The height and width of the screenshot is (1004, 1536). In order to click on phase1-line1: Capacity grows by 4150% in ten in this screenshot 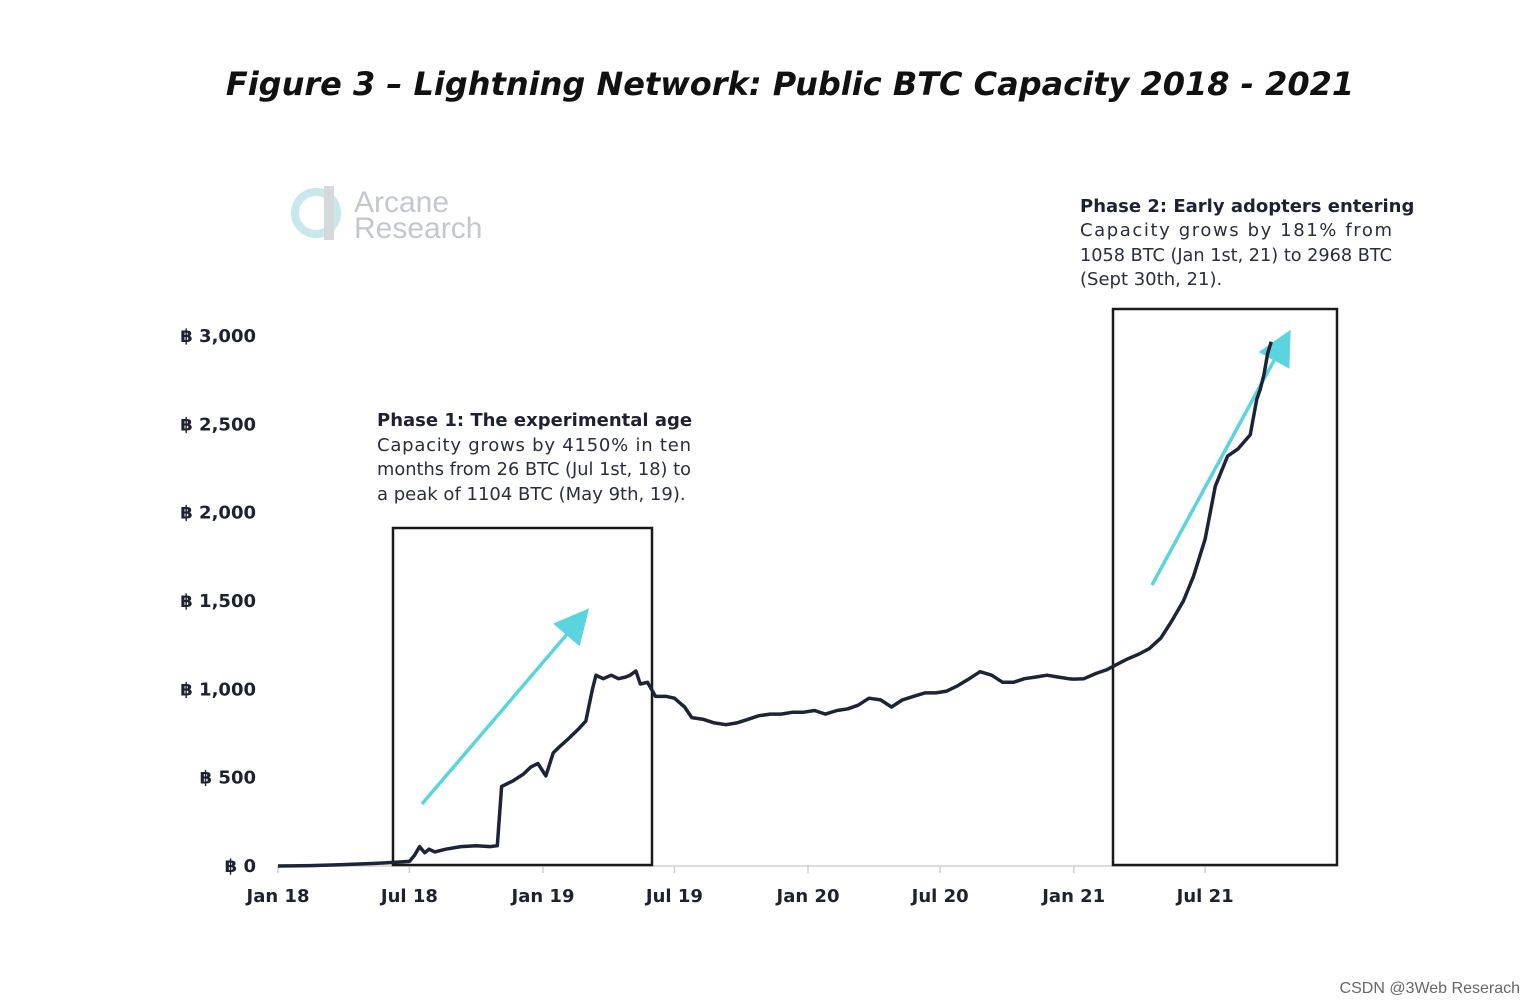, I will do `click(534, 445)`.